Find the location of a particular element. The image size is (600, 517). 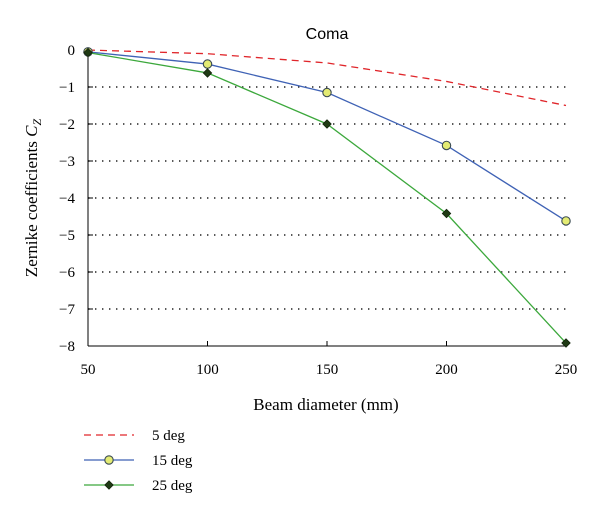

y-tick-label: −7 is located at coordinates (67, 310).